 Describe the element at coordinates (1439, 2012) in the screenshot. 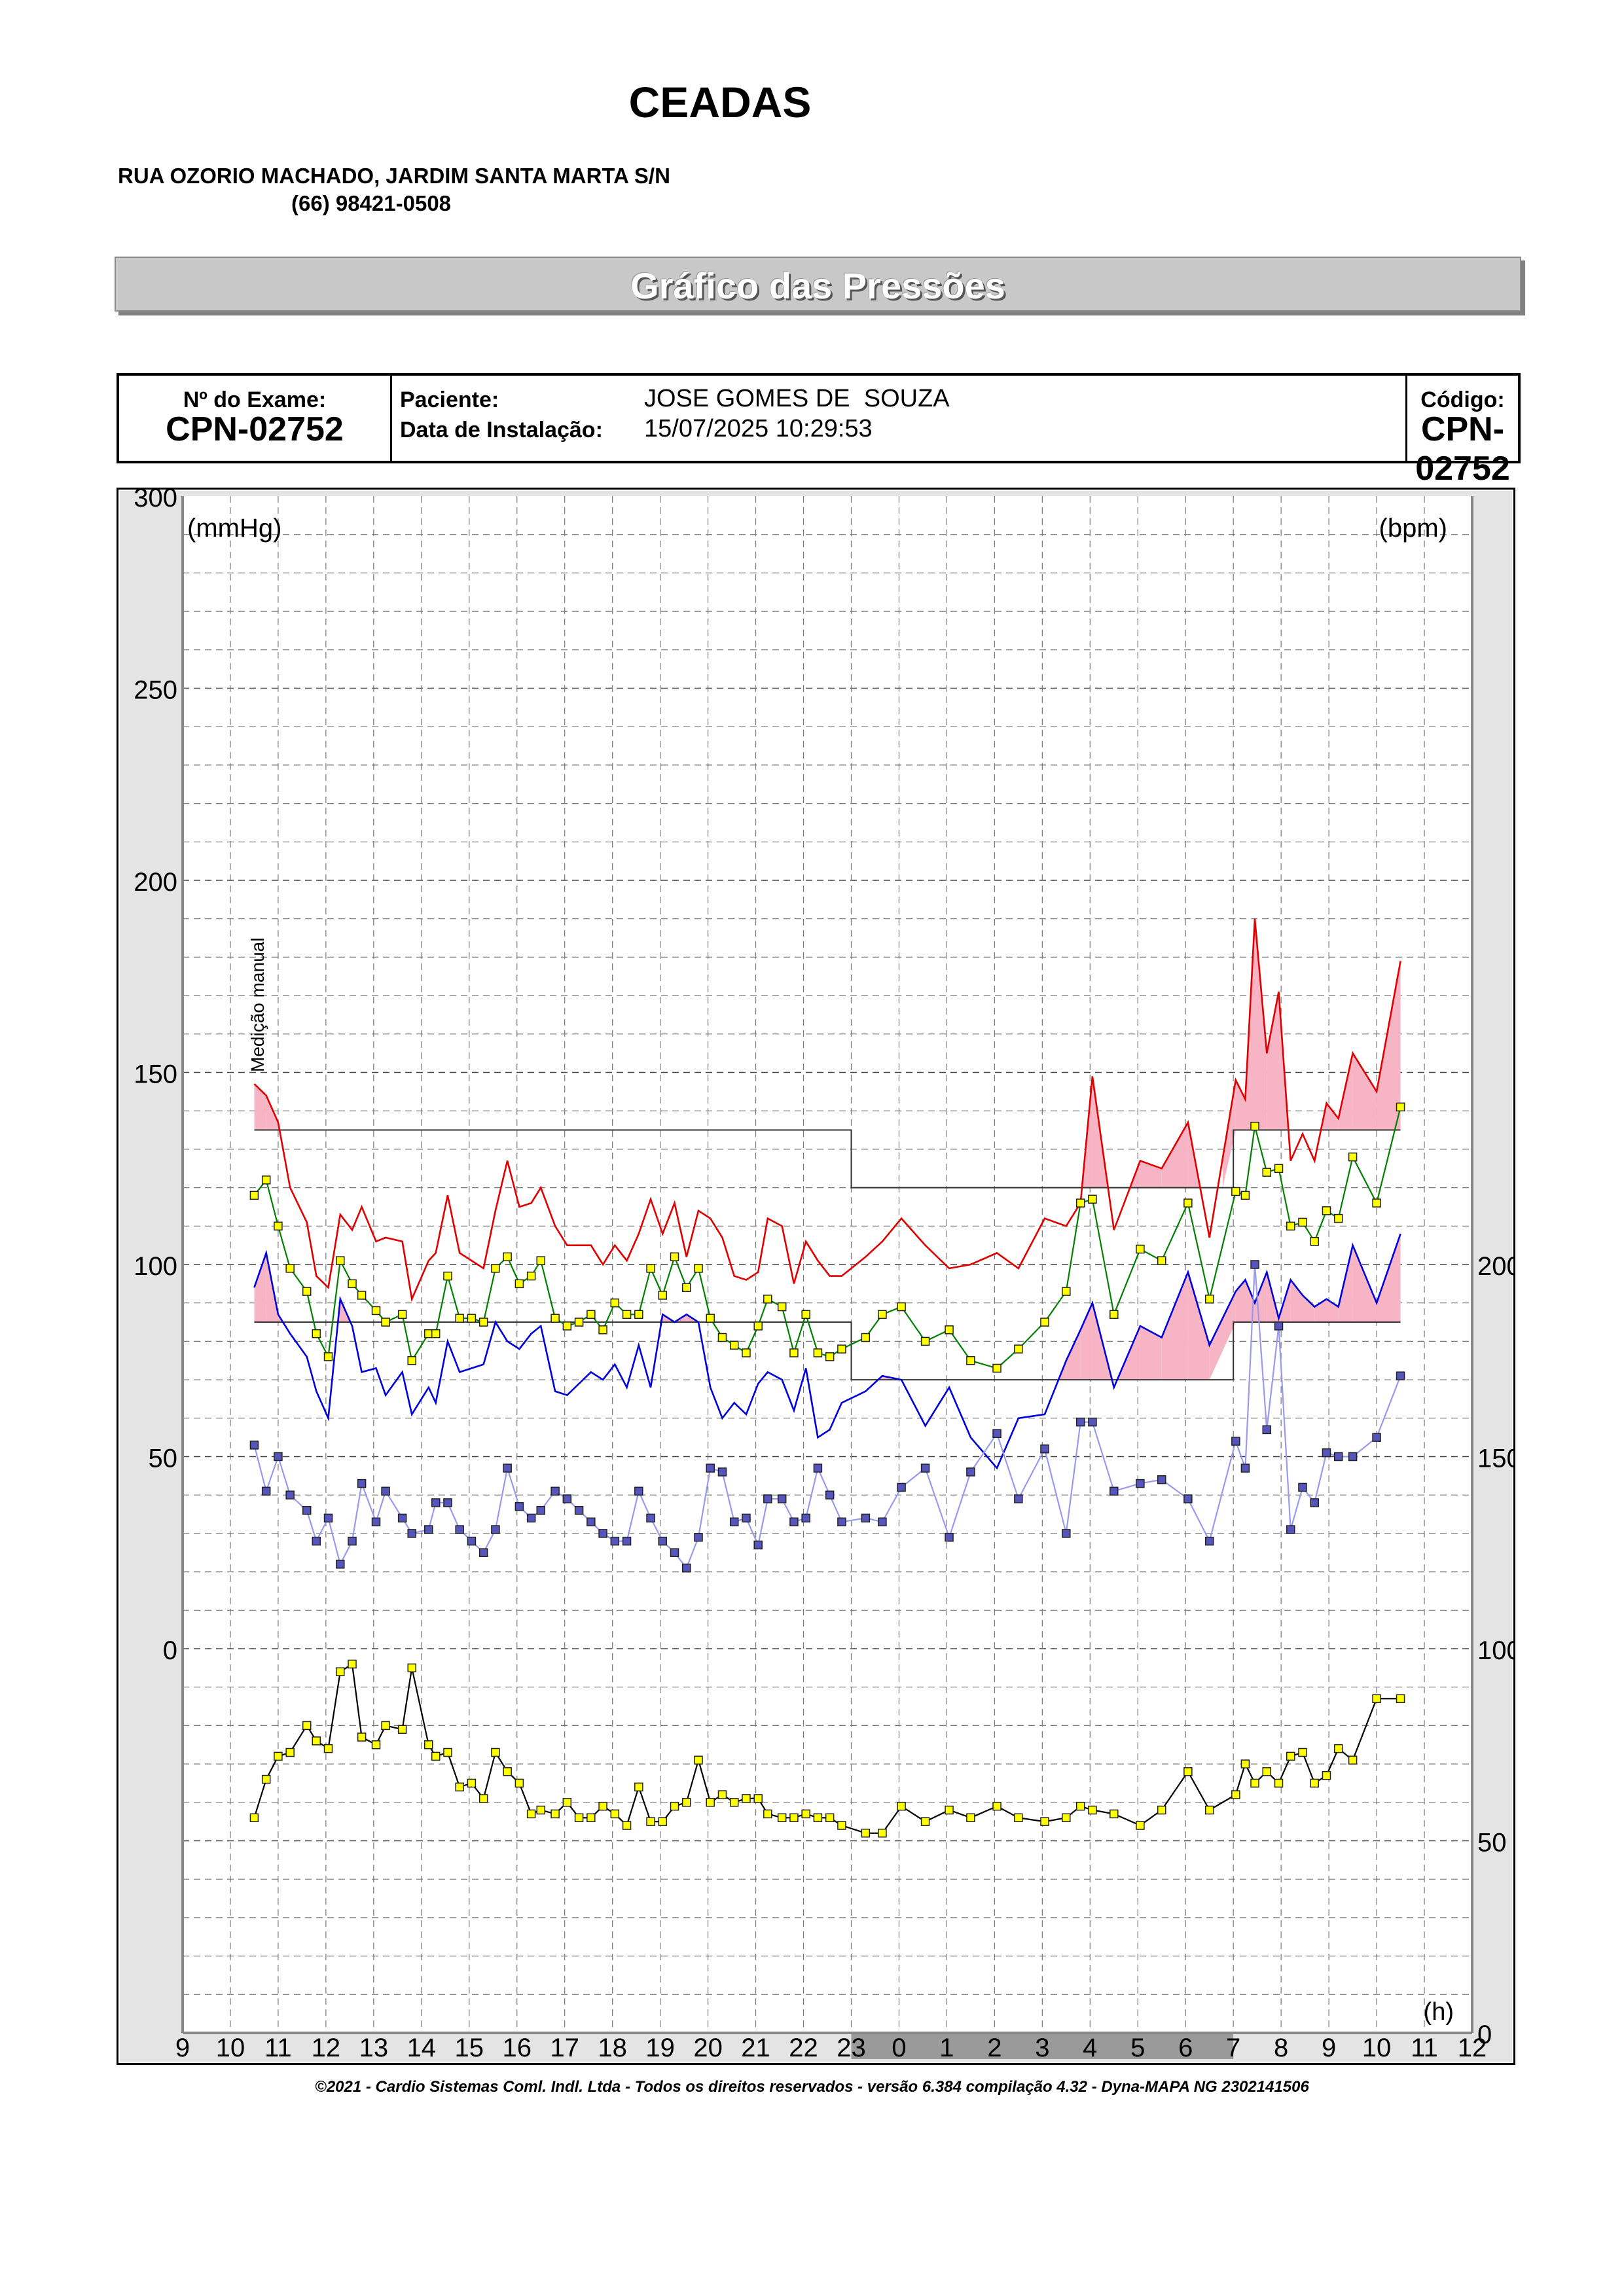

I see `x-unit-label: (h)` at that location.